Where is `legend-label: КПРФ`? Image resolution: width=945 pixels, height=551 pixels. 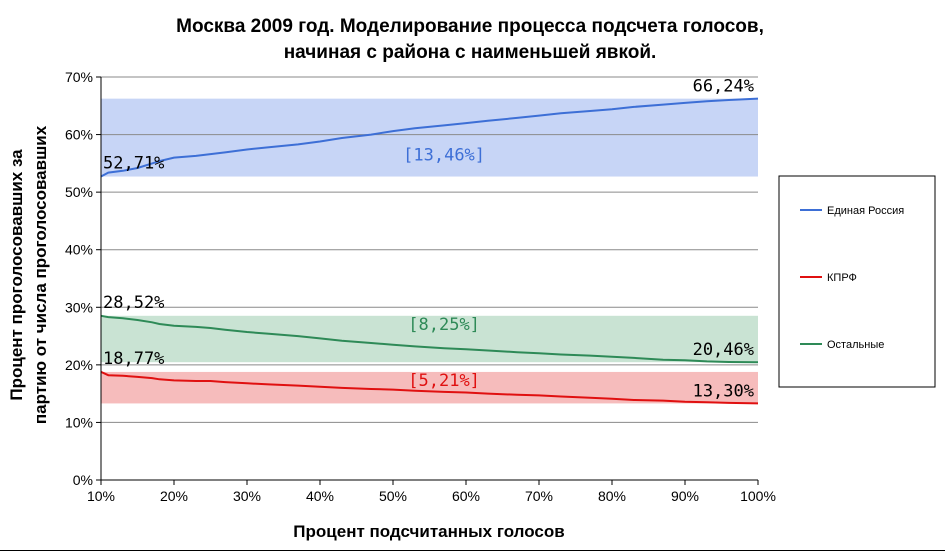
legend-label: КПРФ is located at coordinates (842, 278).